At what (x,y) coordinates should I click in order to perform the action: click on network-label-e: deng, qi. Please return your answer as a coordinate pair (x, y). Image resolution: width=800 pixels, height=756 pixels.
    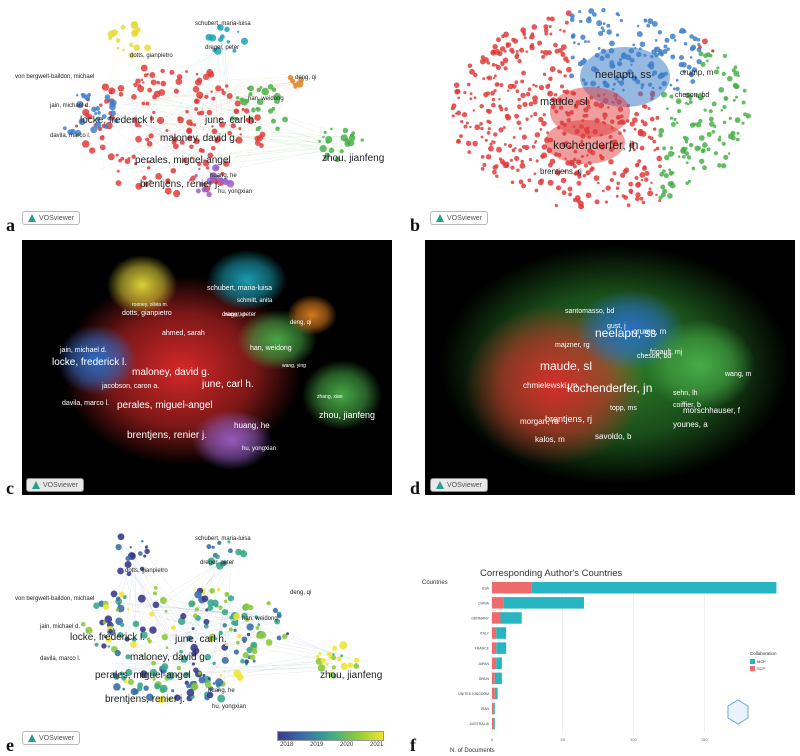
    Looking at the image, I should click on (300, 593).